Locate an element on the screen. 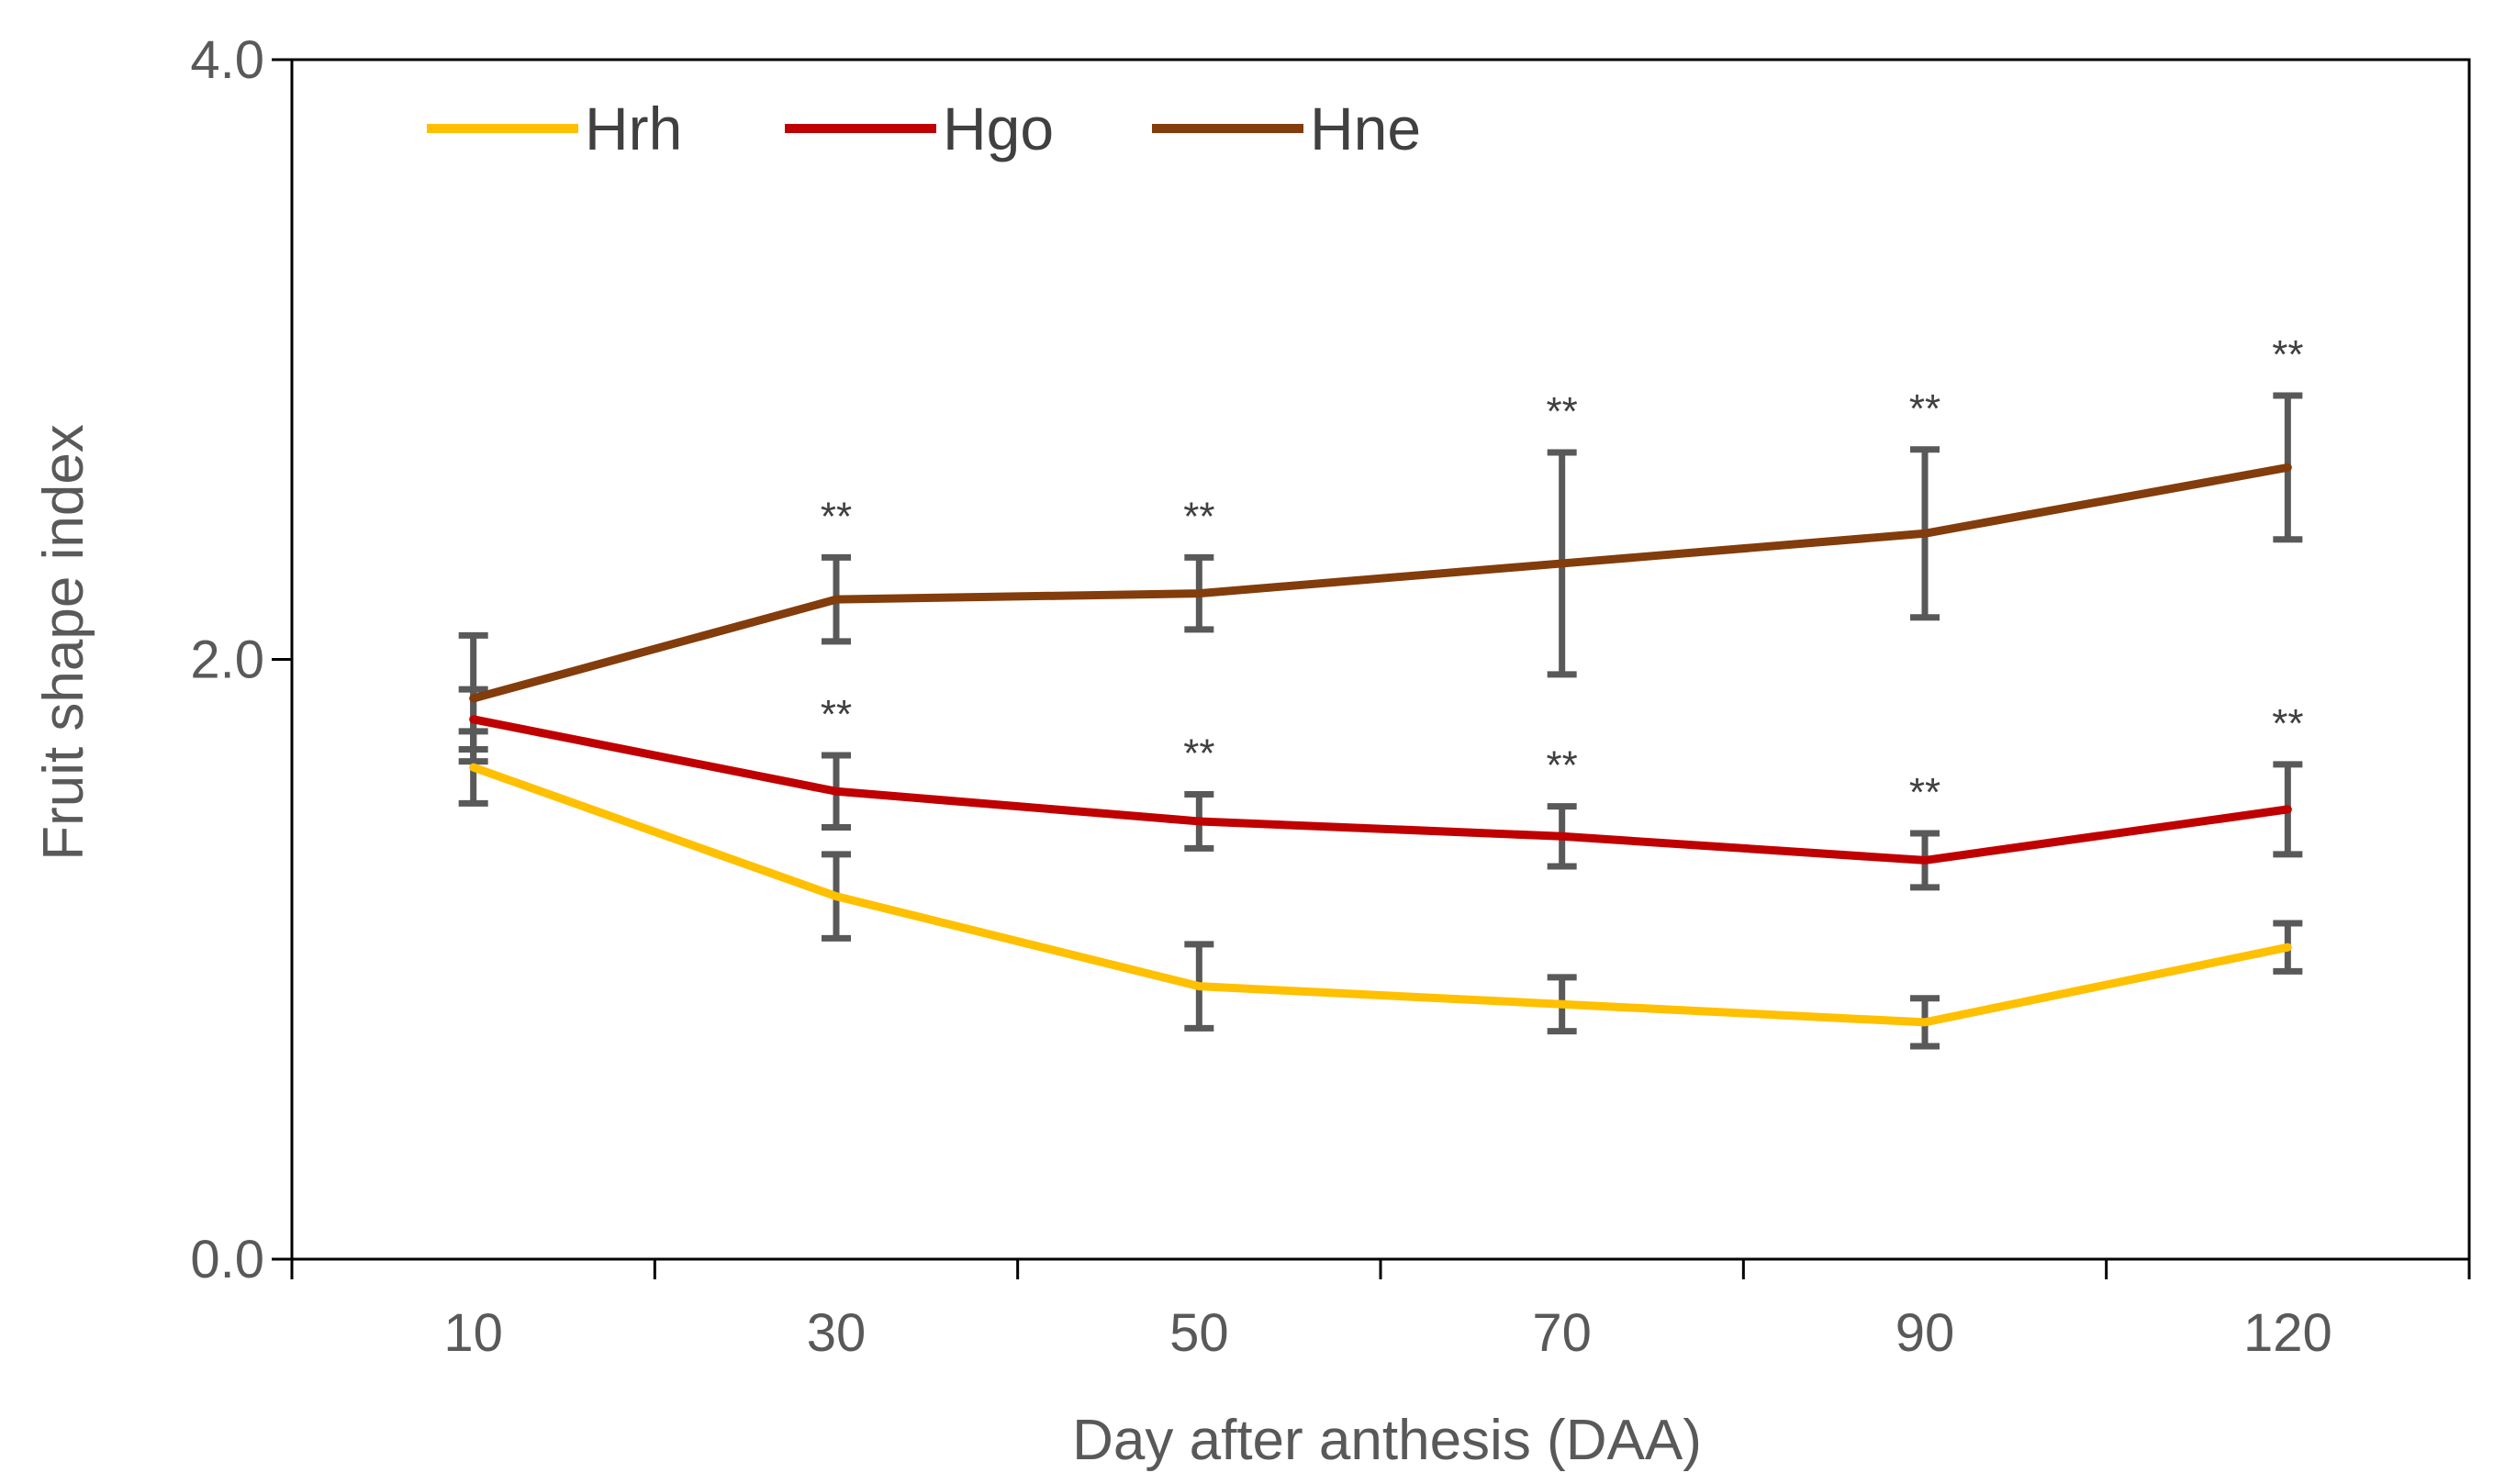  y-tick-label: 0.0 is located at coordinates (227, 1259).